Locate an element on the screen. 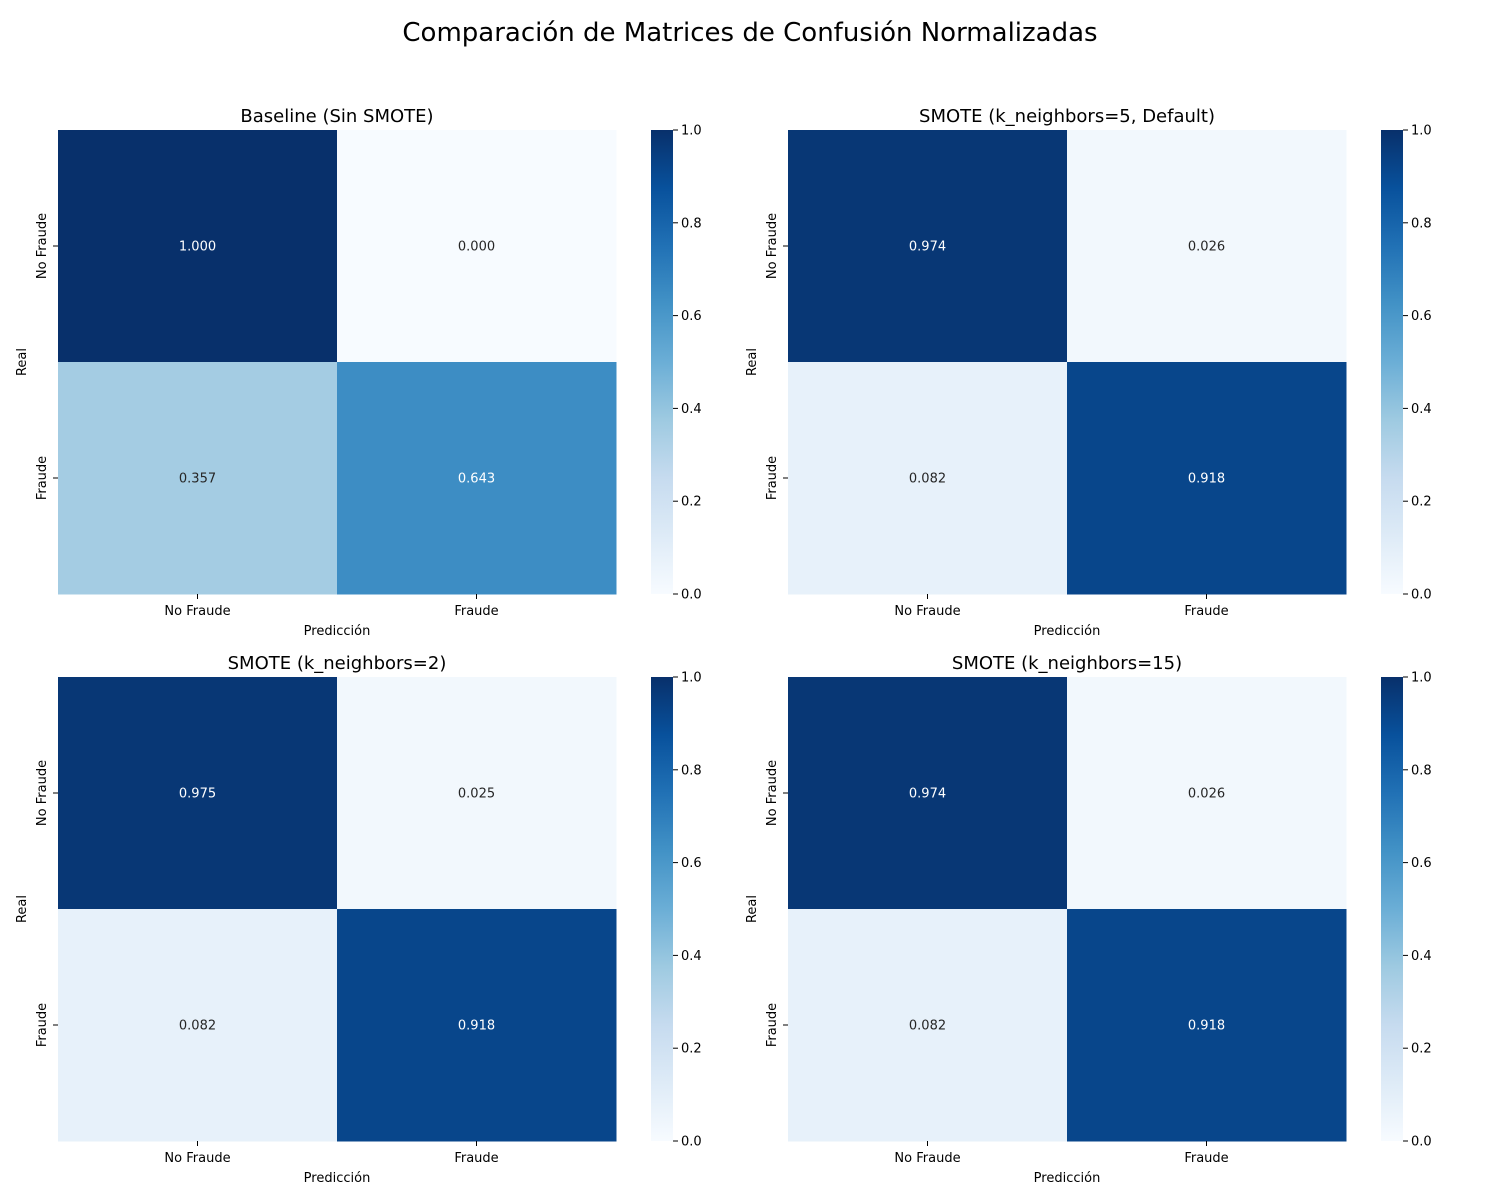 The width and height of the screenshot is (1500, 1200). panel-title: SMOTE (k_neighbors=5, Default) is located at coordinates (1067, 116).